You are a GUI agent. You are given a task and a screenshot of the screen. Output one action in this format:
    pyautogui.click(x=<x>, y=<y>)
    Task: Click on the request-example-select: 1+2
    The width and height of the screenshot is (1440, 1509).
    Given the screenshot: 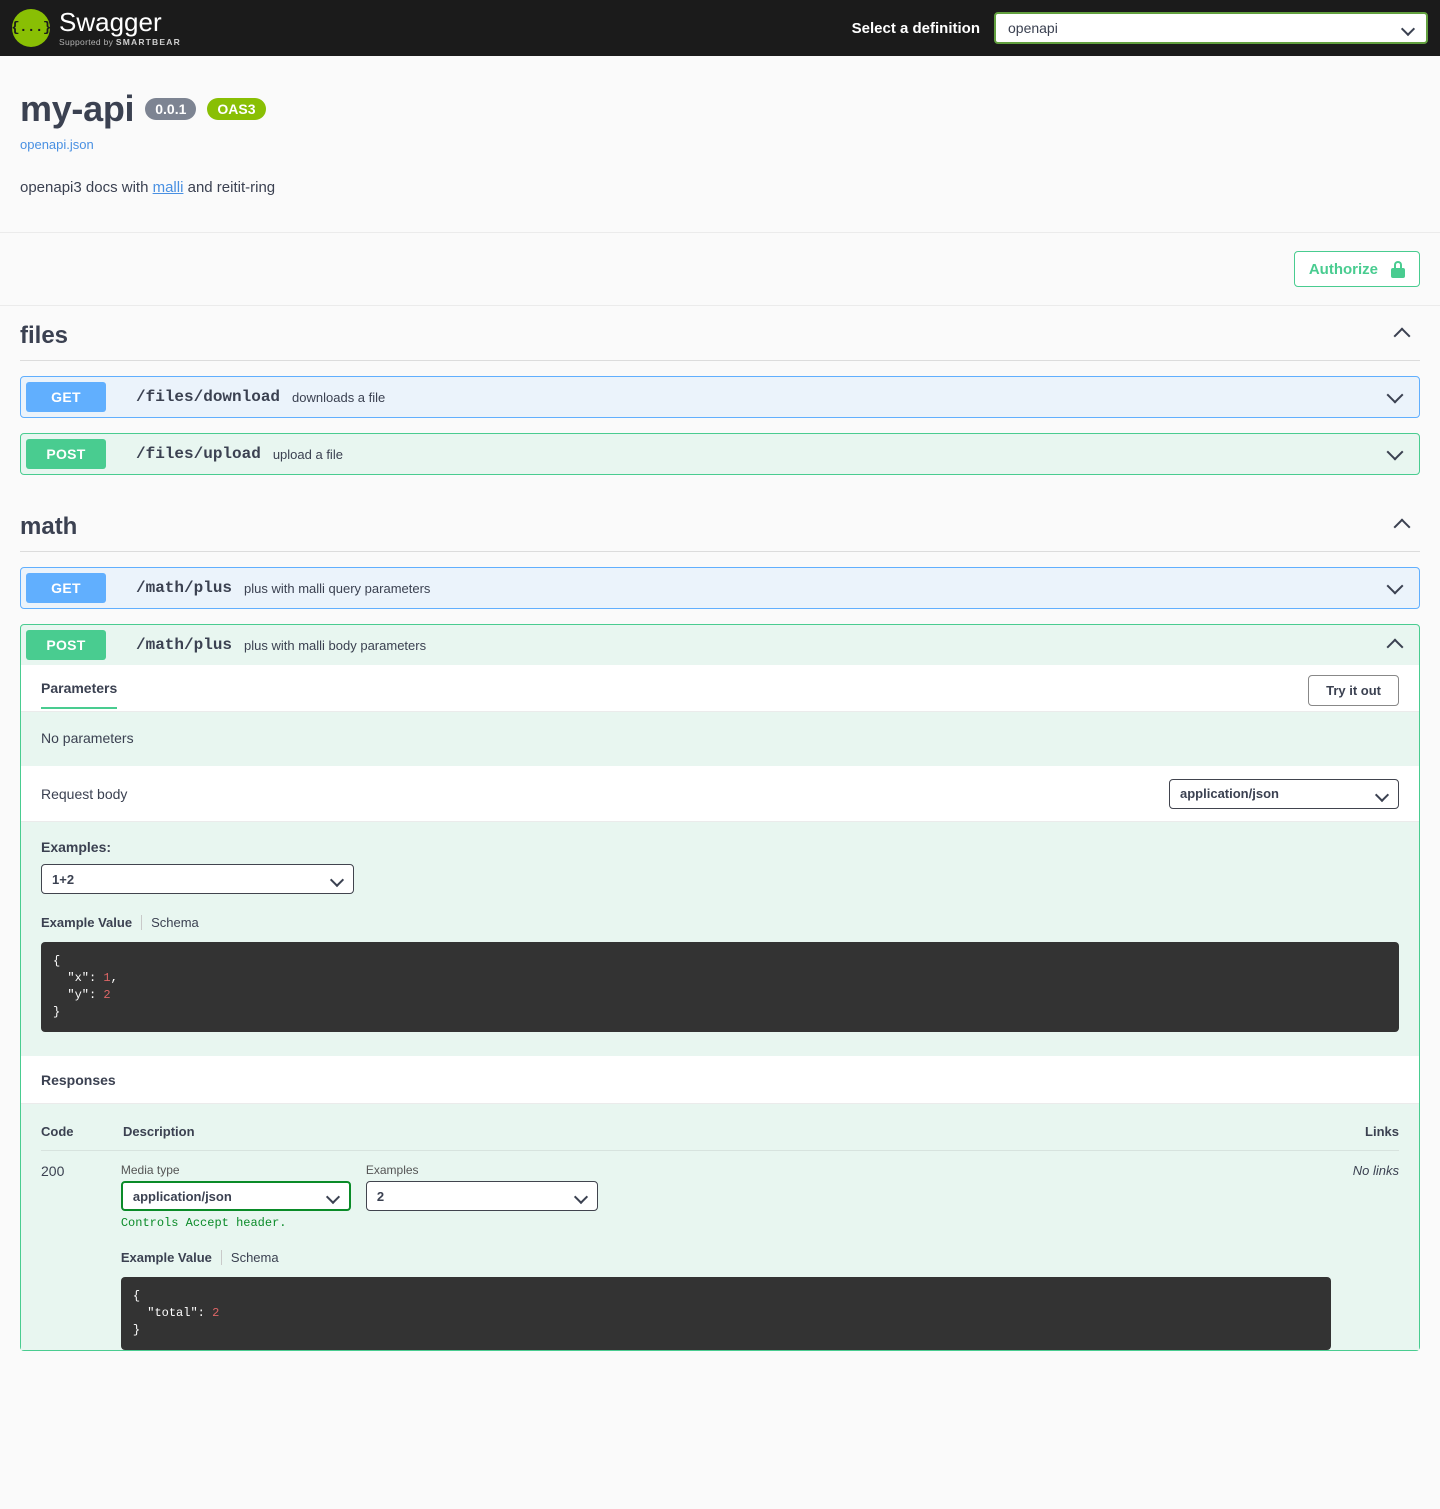 What is the action you would take?
    pyautogui.click(x=197, y=879)
    